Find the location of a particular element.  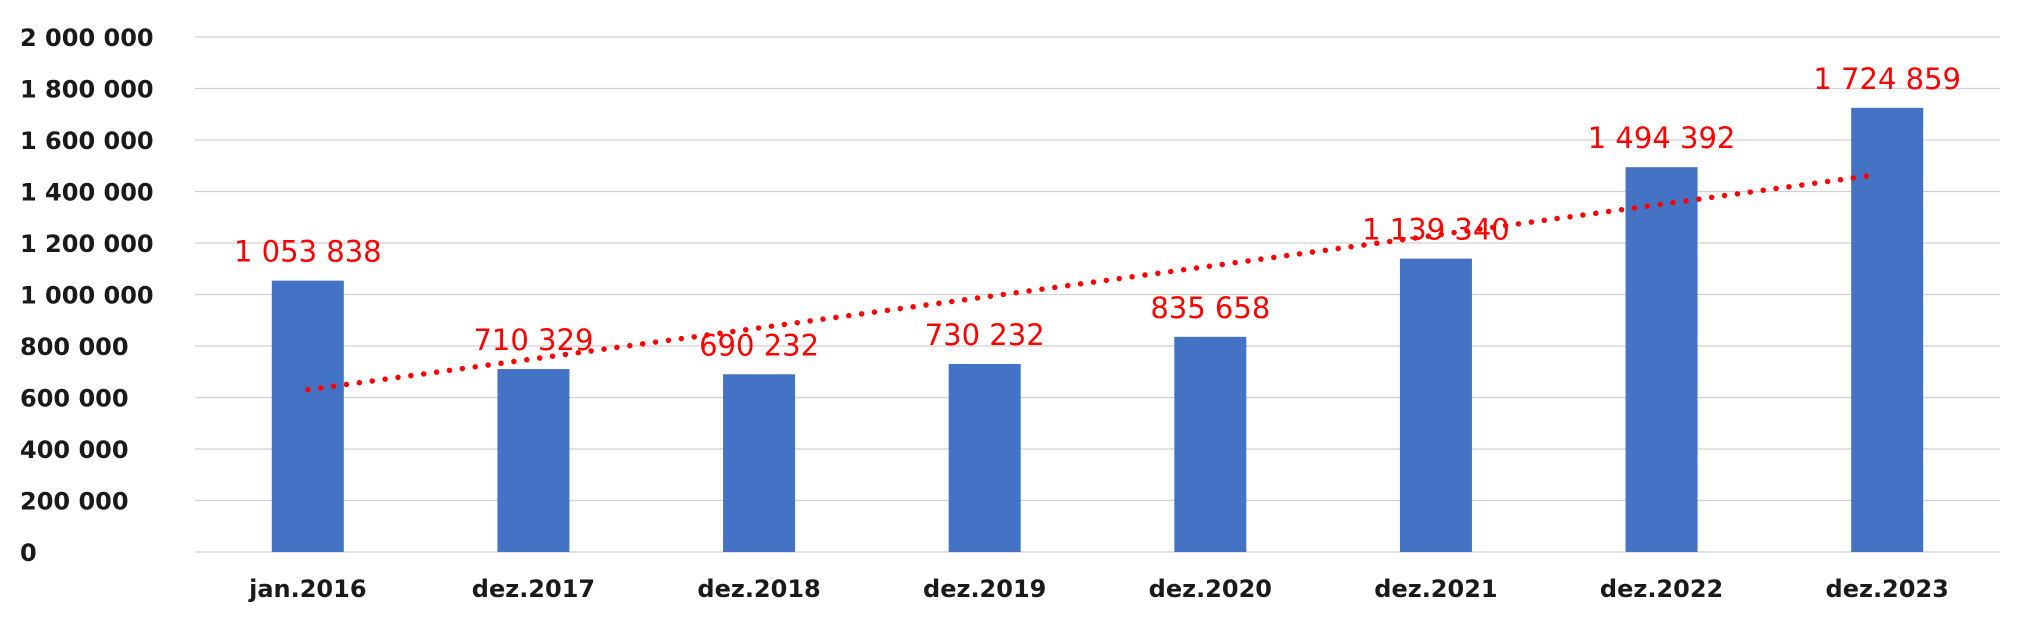

data-label: 730 232 is located at coordinates (985, 335).